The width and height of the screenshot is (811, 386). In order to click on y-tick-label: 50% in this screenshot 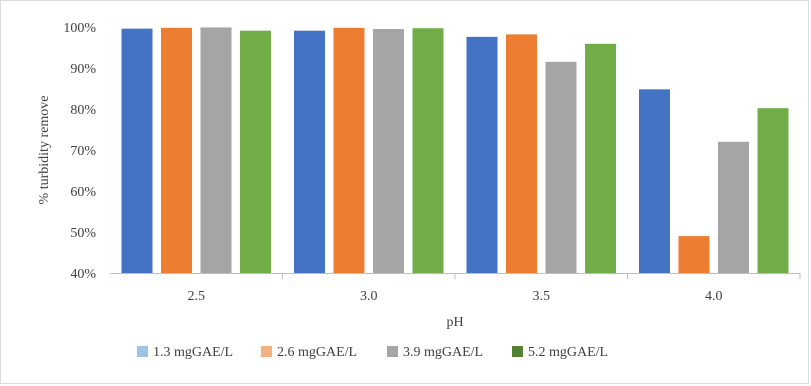, I will do `click(83, 233)`.